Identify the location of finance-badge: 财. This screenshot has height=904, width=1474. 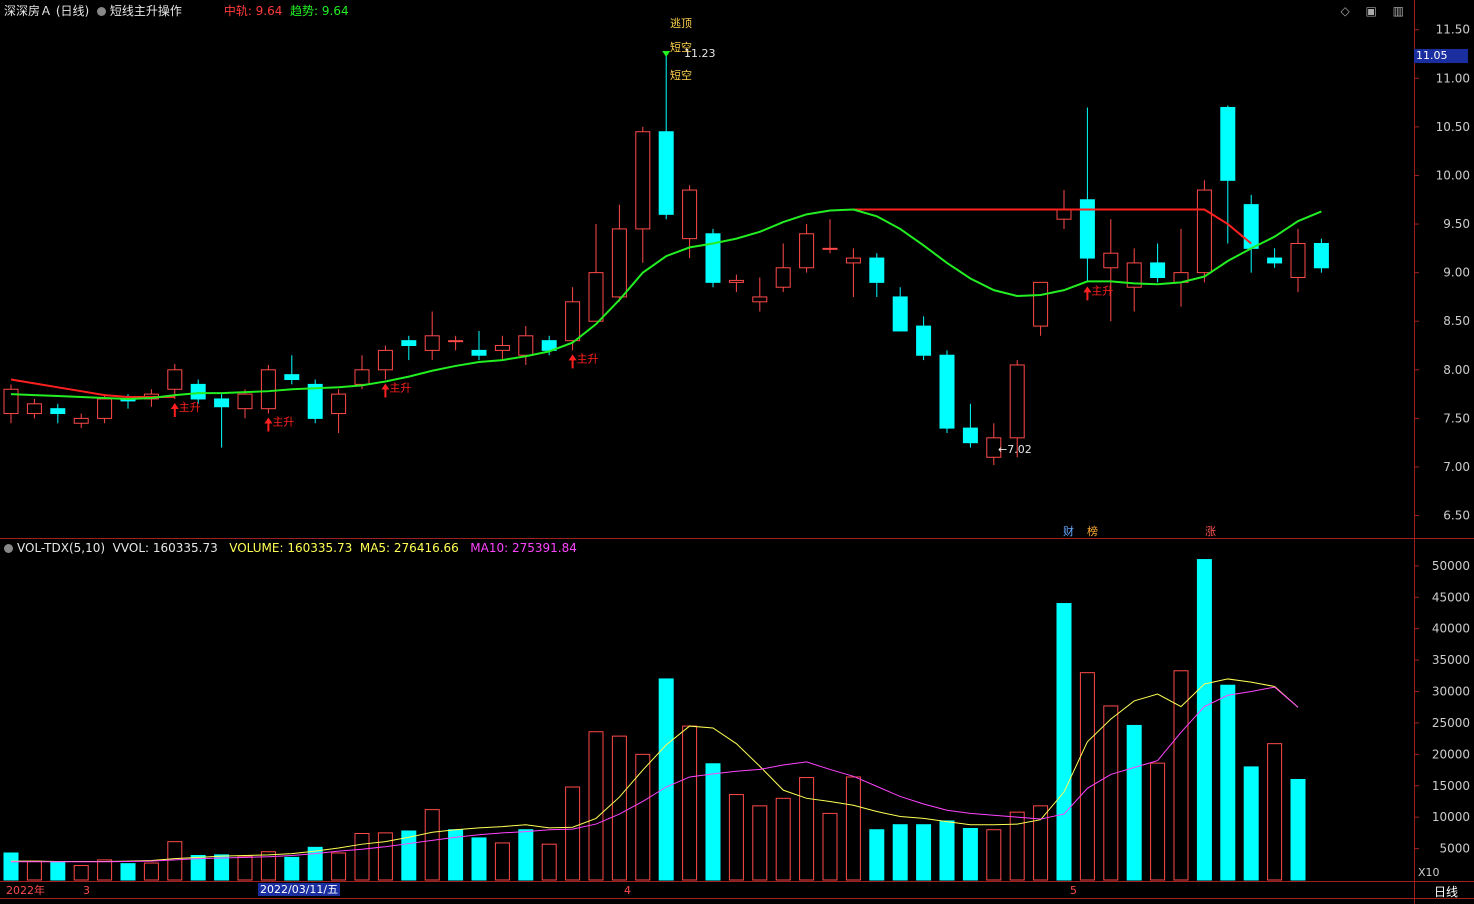
(1068, 531).